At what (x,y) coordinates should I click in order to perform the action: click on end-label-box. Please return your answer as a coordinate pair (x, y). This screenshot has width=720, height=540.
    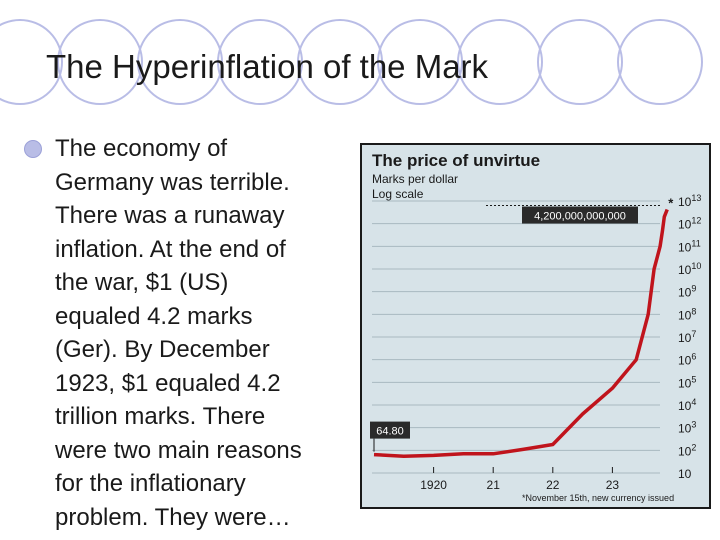
    Looking at the image, I should click on (580, 215).